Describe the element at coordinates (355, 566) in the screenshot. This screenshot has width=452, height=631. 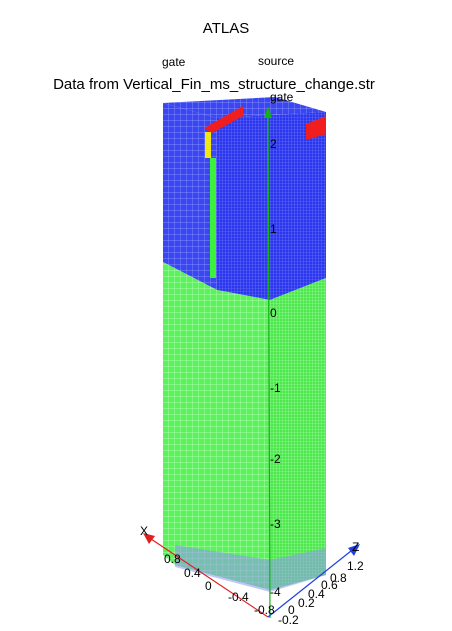
I see `z-tick: 1.2` at that location.